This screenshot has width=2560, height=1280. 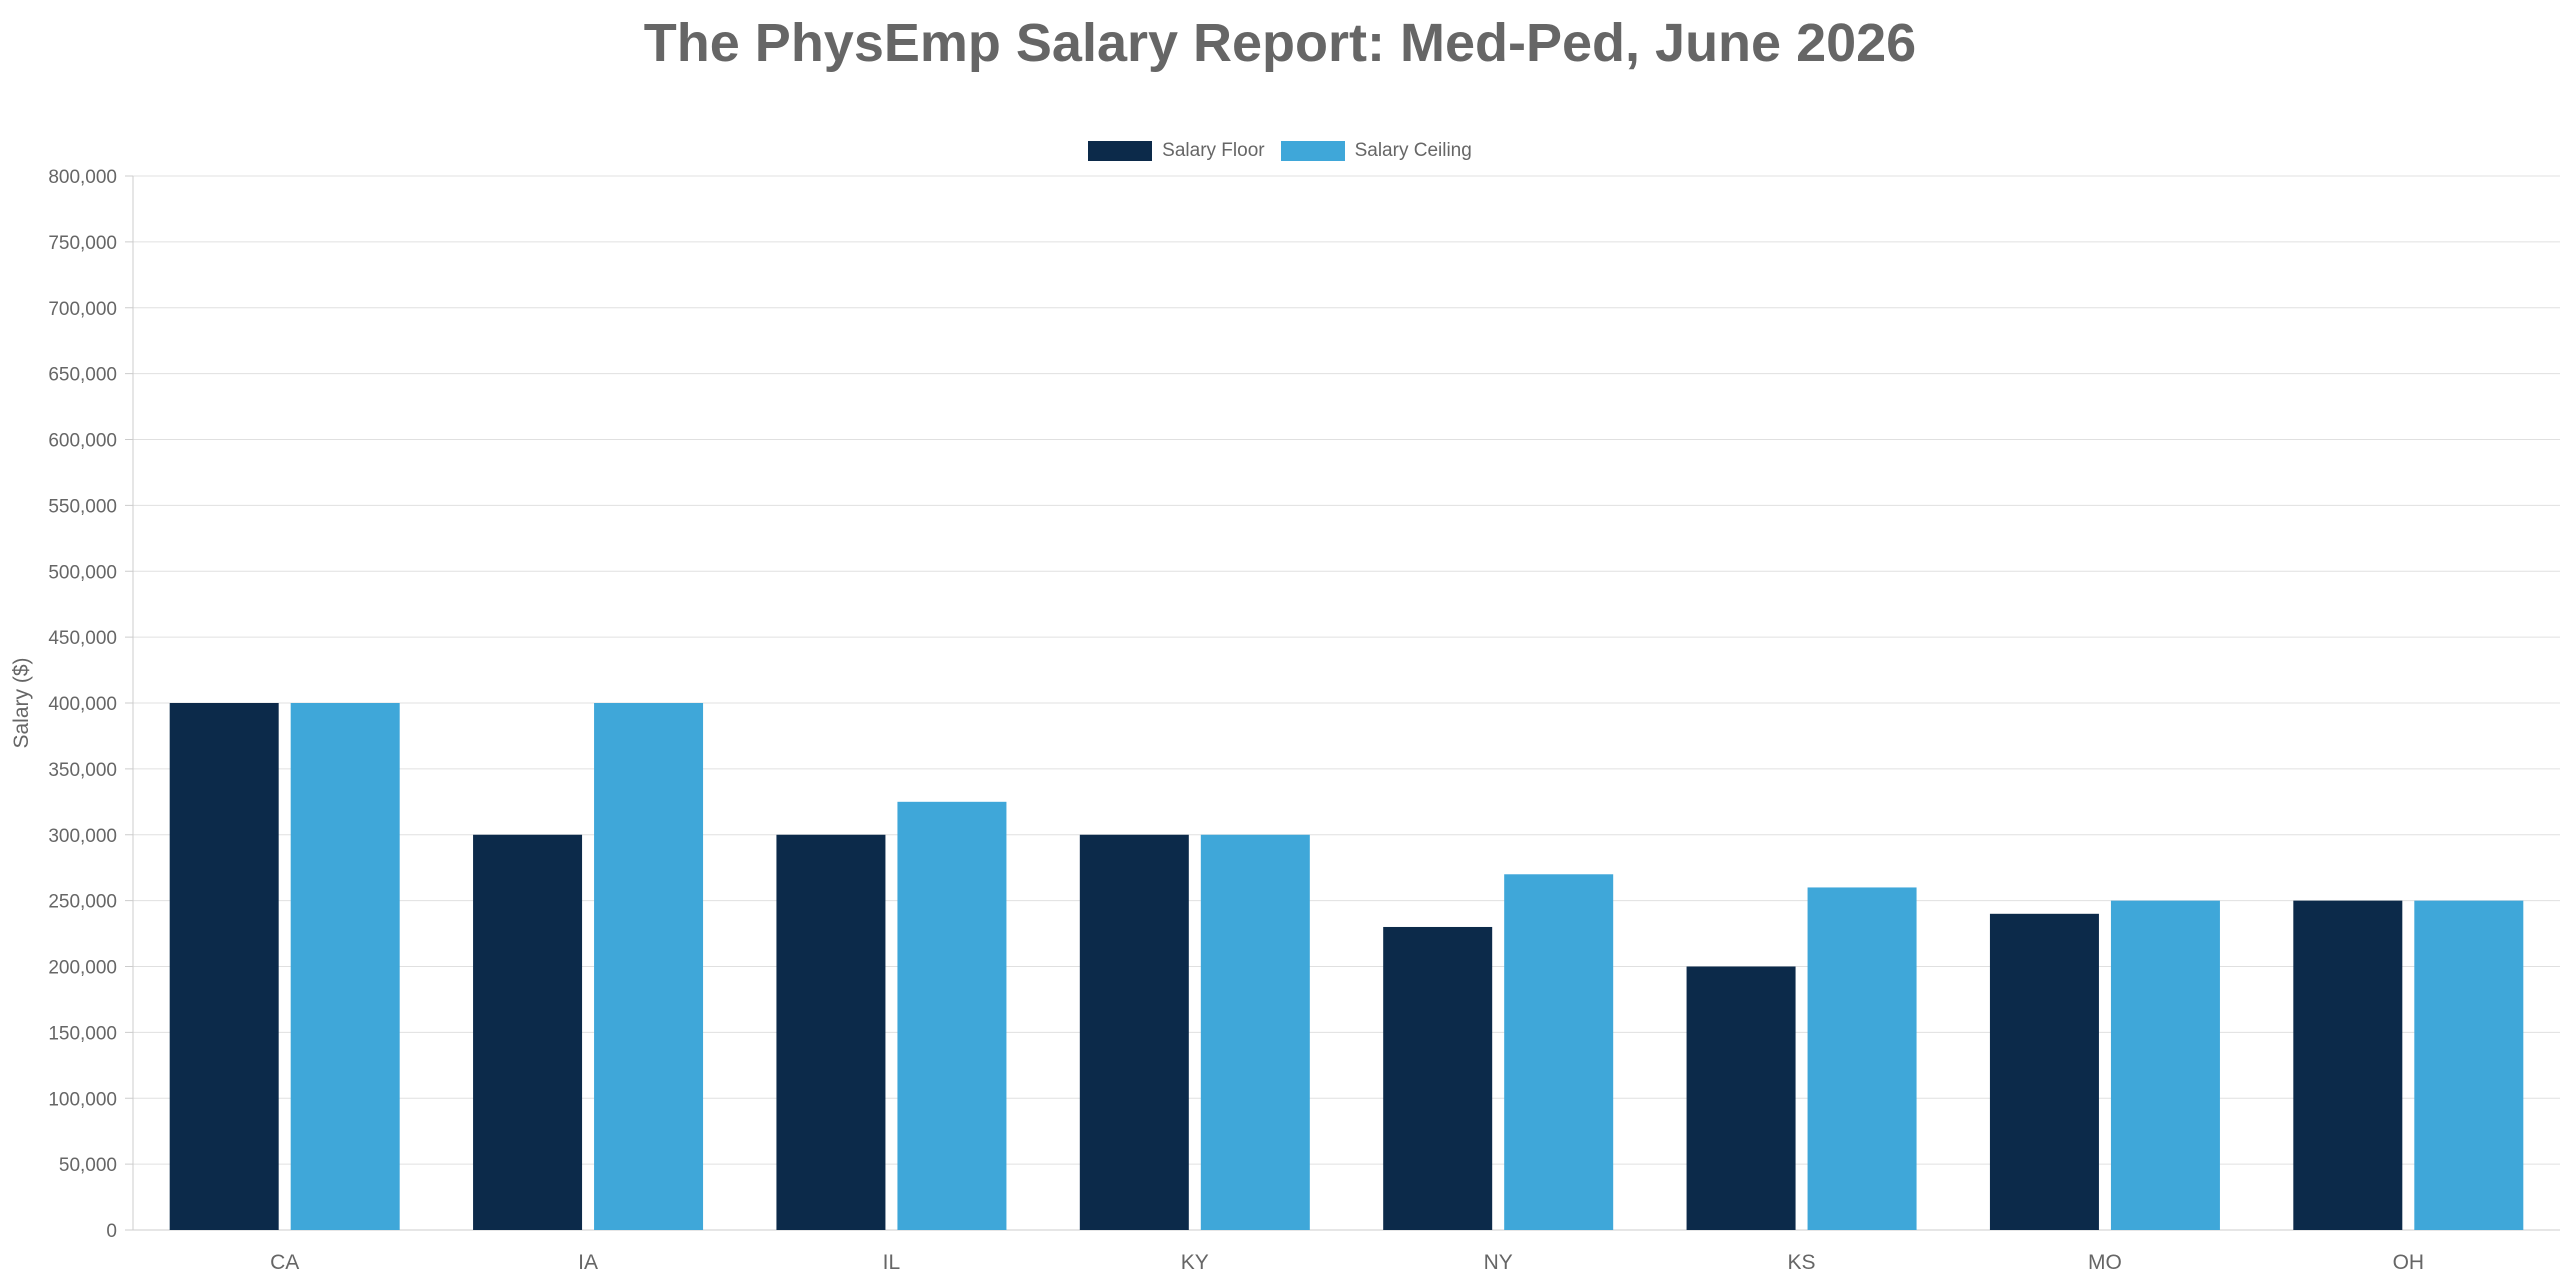 I want to click on y-tick-label: 50,000, so click(x=88, y=1165).